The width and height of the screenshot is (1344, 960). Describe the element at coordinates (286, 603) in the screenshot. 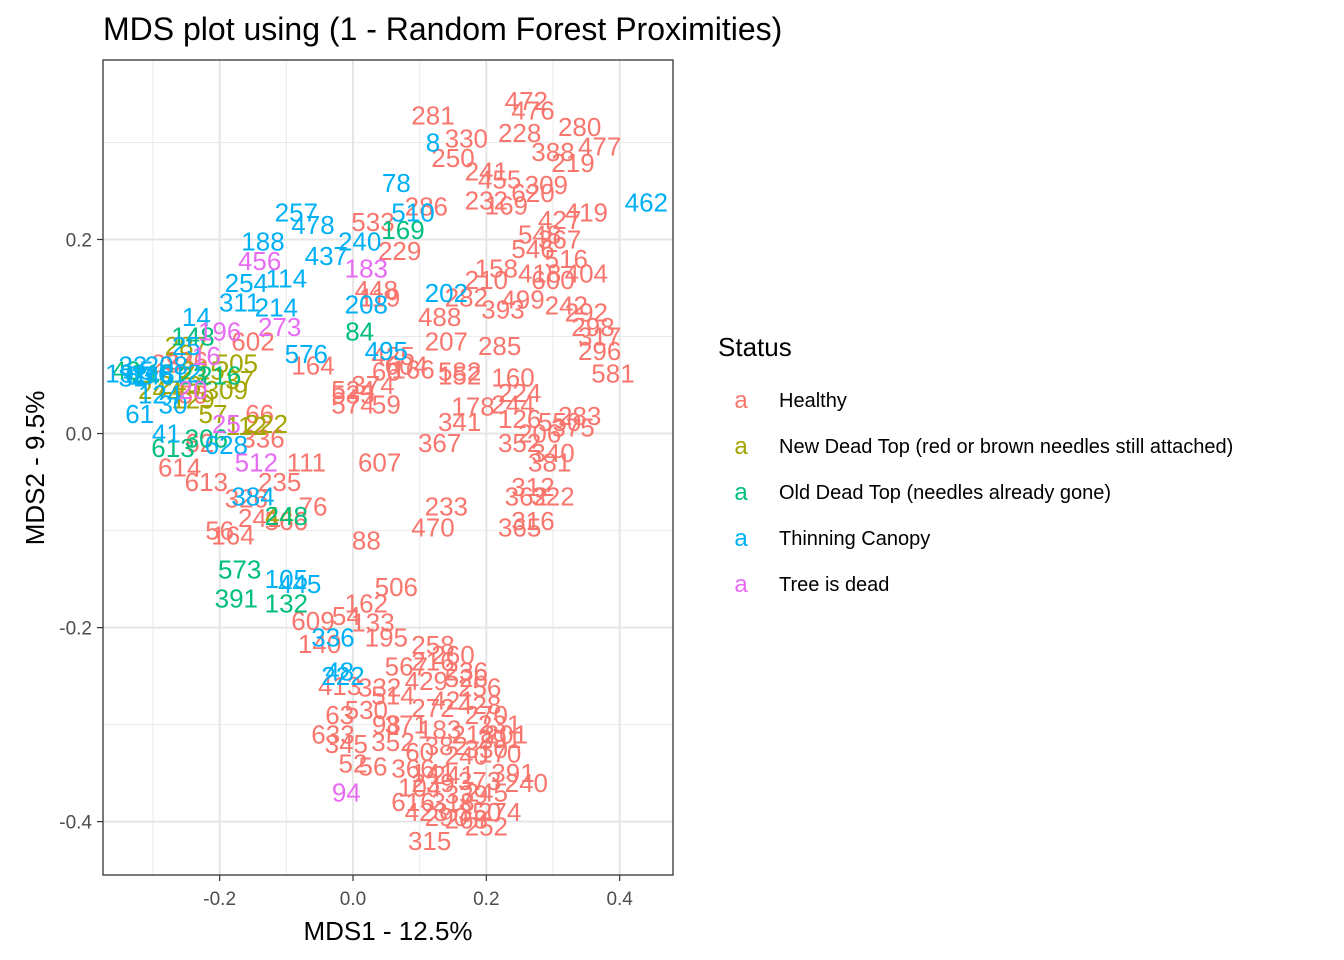

I see `point-label: 132` at that location.